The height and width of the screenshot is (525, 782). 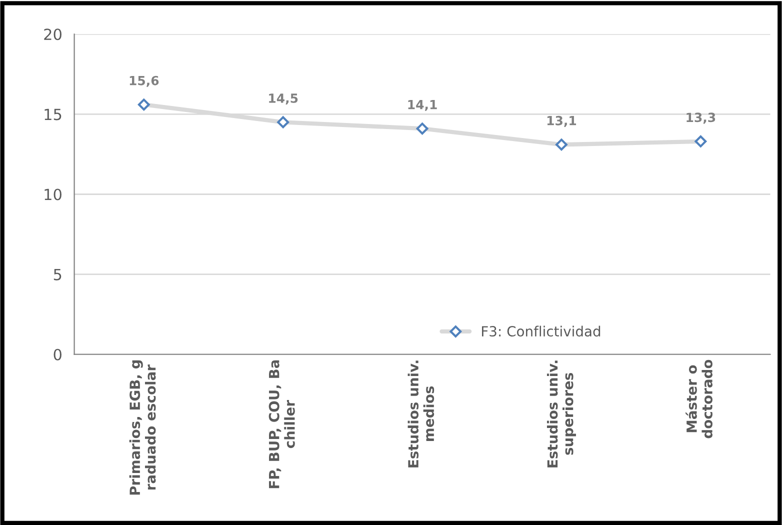 What do you see at coordinates (142, 427) in the screenshot?
I see `x-tick-label: Primarios, EGB, g raduado escolar` at bounding box center [142, 427].